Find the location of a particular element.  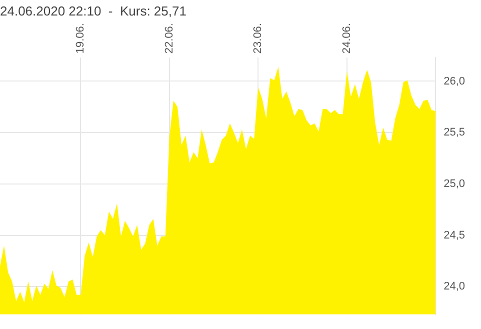

x-tick-label: 24.06. is located at coordinates (346, 38).